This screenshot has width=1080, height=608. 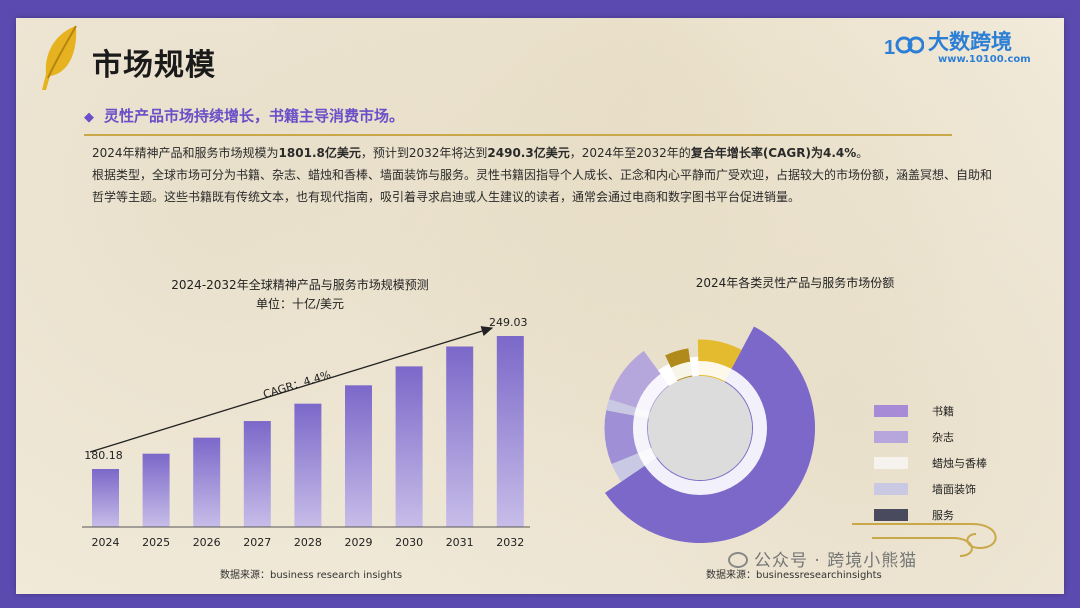 I want to click on p1-bold-3: 复合年增长率(CAGR)为4.4%, so click(x=773, y=153).